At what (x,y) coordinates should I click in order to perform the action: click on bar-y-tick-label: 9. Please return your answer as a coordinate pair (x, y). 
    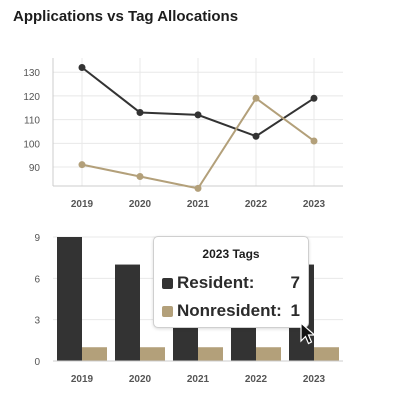
    Looking at the image, I should click on (37, 238).